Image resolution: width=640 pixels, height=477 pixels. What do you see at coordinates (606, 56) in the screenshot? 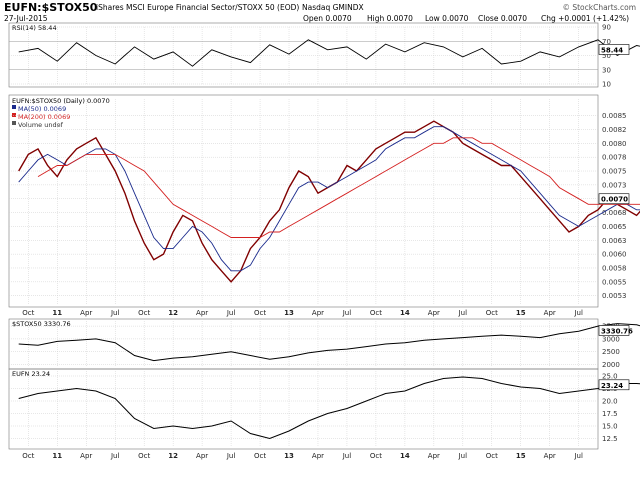
I see `y-tick-label: 50` at bounding box center [606, 56].